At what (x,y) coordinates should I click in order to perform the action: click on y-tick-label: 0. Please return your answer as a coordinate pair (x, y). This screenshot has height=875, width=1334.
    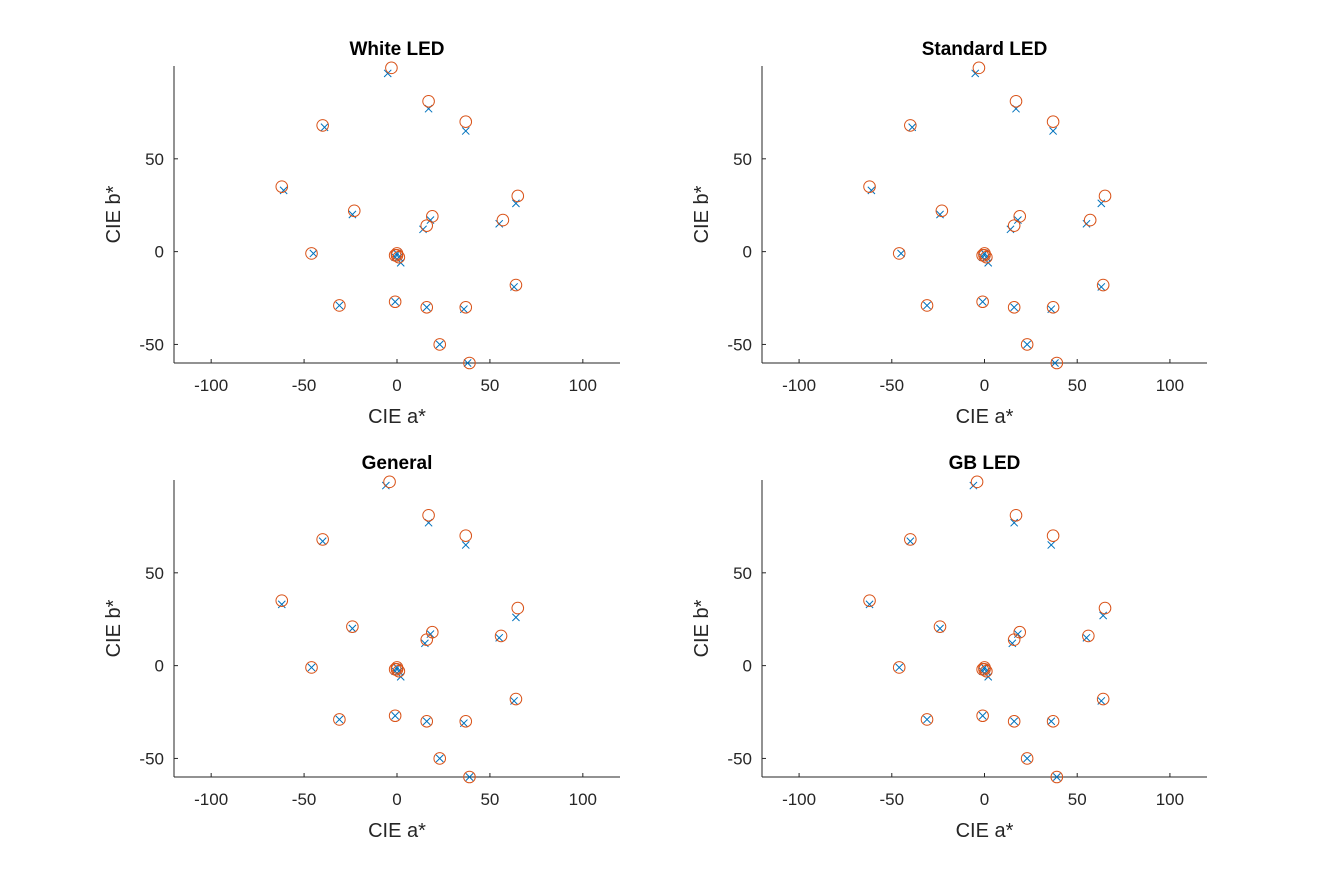
    Looking at the image, I should click on (747, 252).